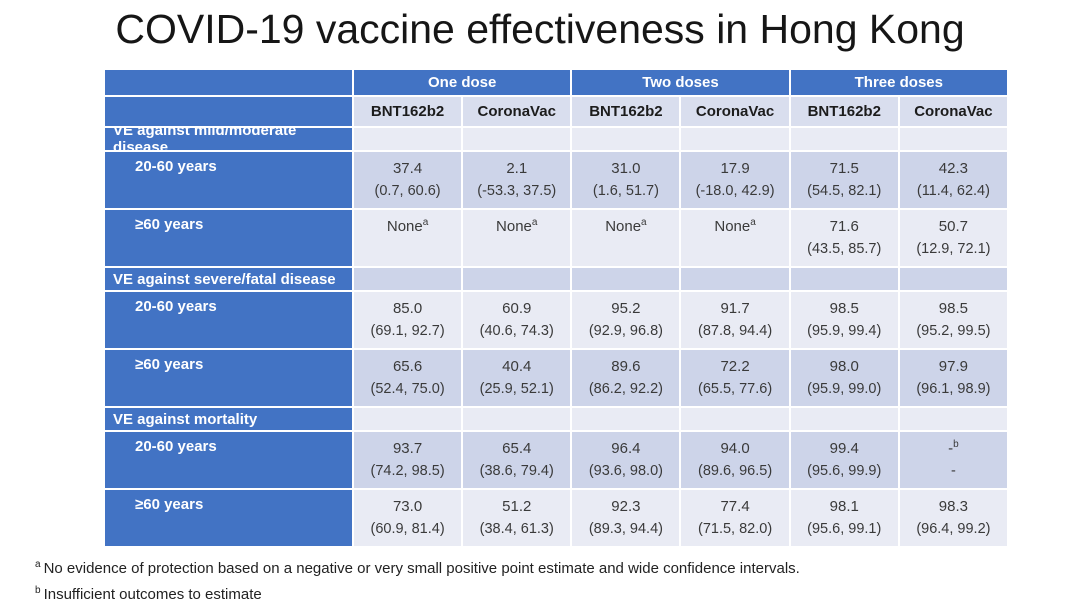 The image size is (1080, 606). What do you see at coordinates (680, 82) in the screenshot?
I see `dose-header-two-doses: Two doses` at bounding box center [680, 82].